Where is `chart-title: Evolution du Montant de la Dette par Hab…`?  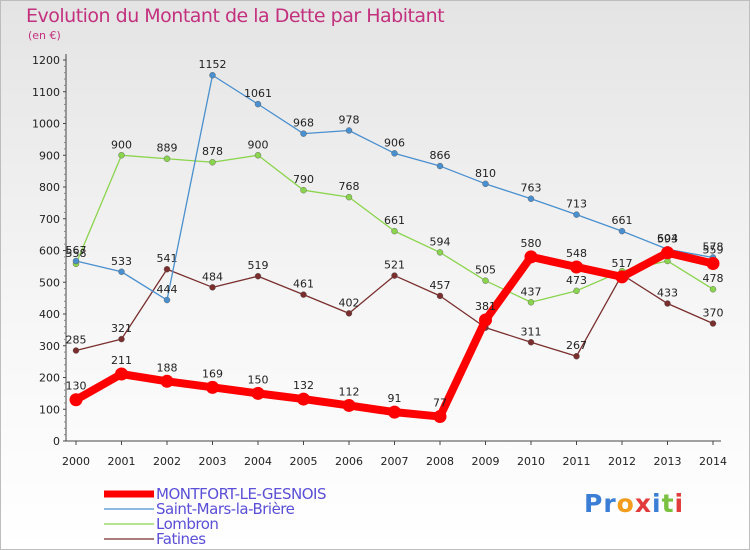
chart-title: Evolution du Montant de la Dette par Hab… is located at coordinates (235, 16).